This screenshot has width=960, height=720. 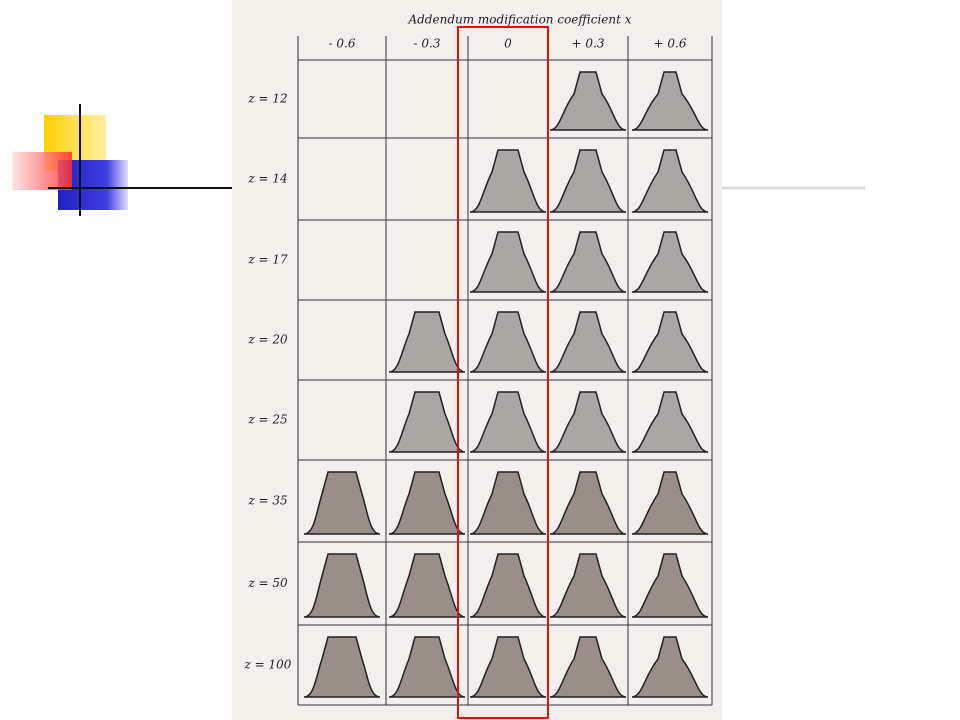 I want to click on row-label: z = 17, so click(x=267, y=260).